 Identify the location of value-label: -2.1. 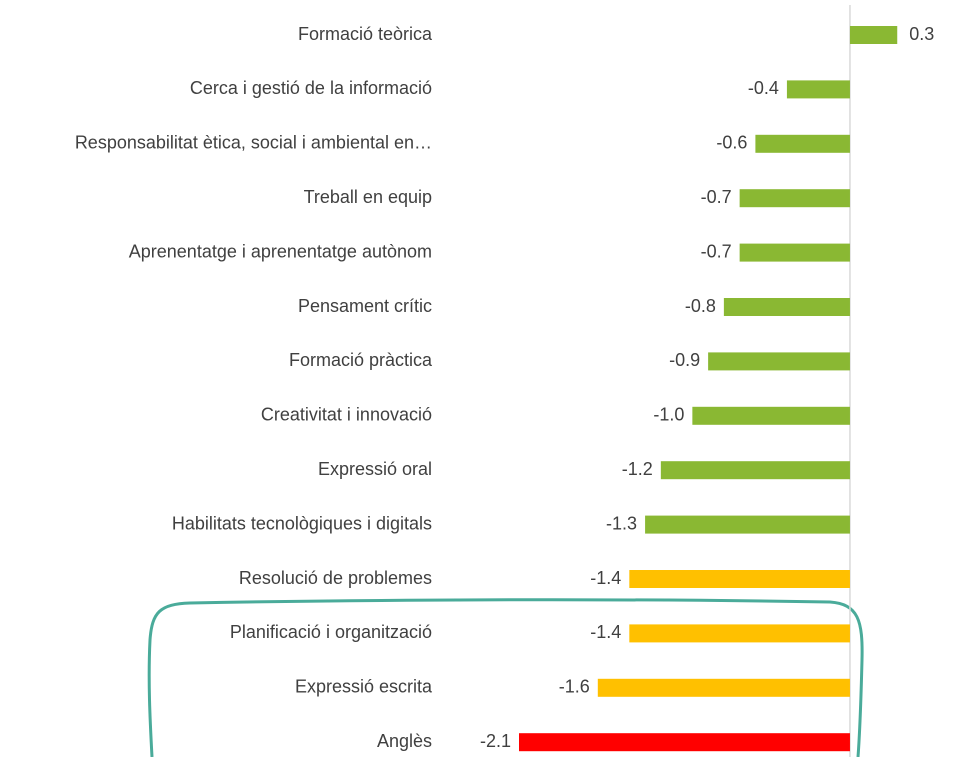
(495, 741).